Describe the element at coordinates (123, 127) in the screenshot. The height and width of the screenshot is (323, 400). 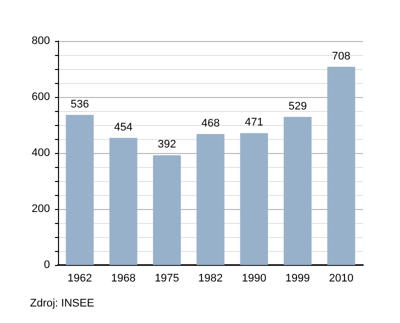
I see `data-label: 454` at that location.